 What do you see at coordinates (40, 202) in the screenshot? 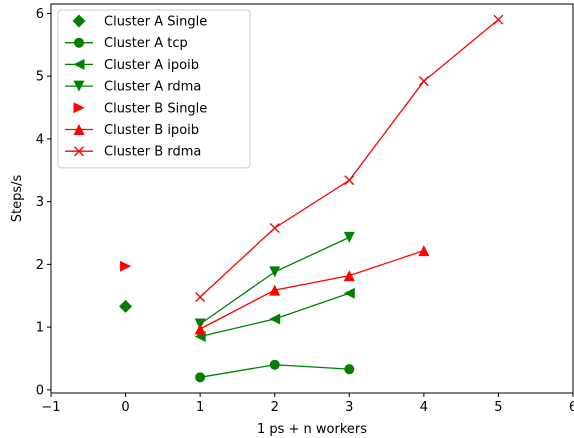
I see `y-tick-label: 3` at bounding box center [40, 202].